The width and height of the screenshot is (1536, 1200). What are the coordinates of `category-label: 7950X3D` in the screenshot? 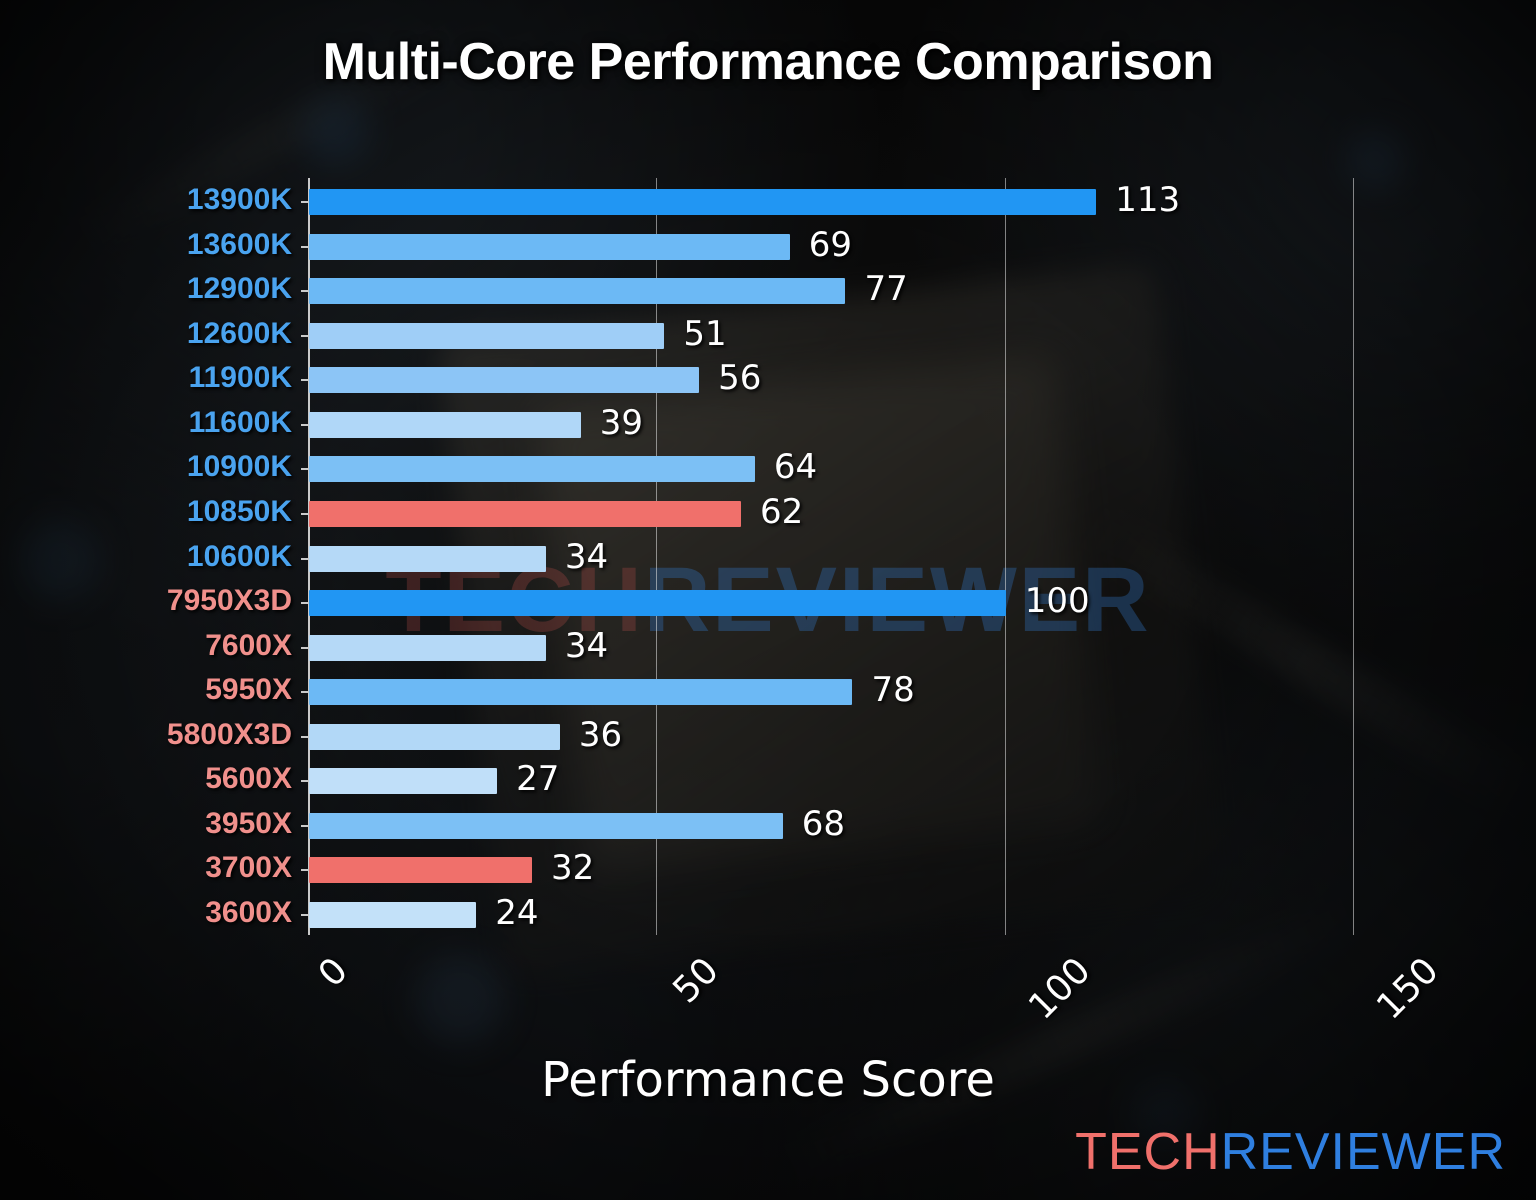 It's located at (229, 601).